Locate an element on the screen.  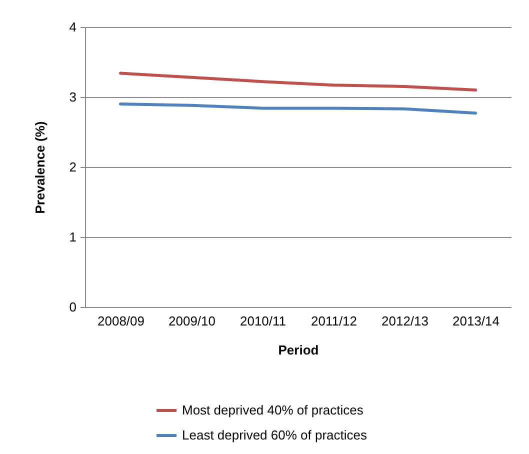
legend-label: Most deprived 40% of practices is located at coordinates (273, 410).